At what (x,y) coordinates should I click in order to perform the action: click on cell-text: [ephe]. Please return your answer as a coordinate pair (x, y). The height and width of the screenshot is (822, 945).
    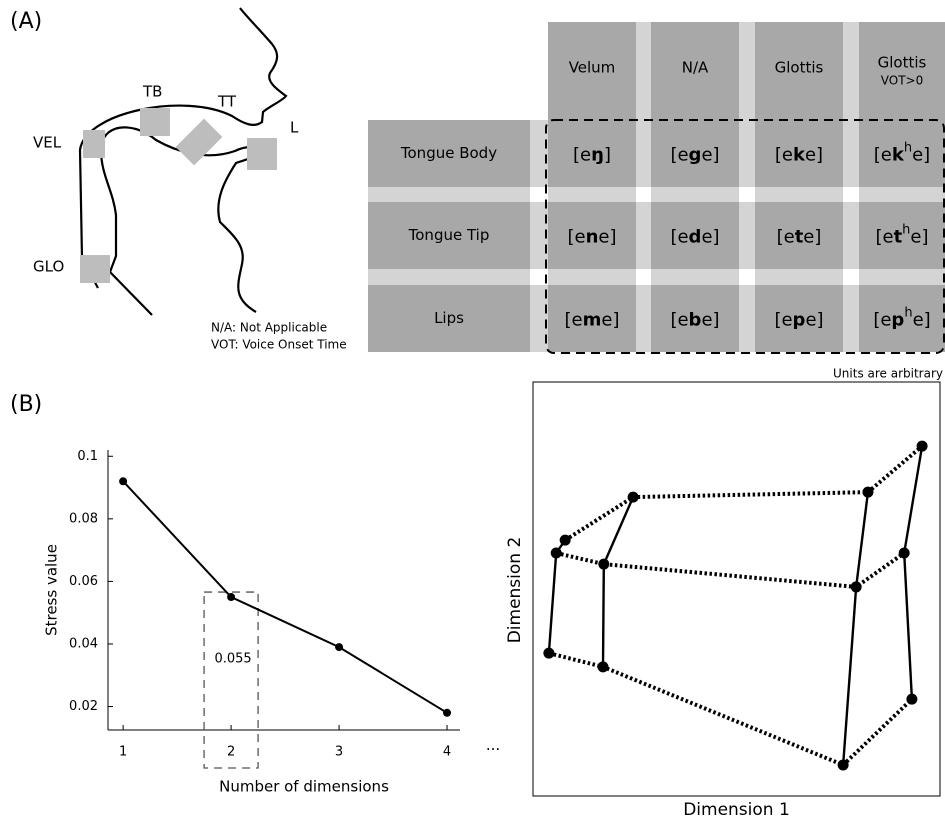
    Looking at the image, I should click on (901, 318).